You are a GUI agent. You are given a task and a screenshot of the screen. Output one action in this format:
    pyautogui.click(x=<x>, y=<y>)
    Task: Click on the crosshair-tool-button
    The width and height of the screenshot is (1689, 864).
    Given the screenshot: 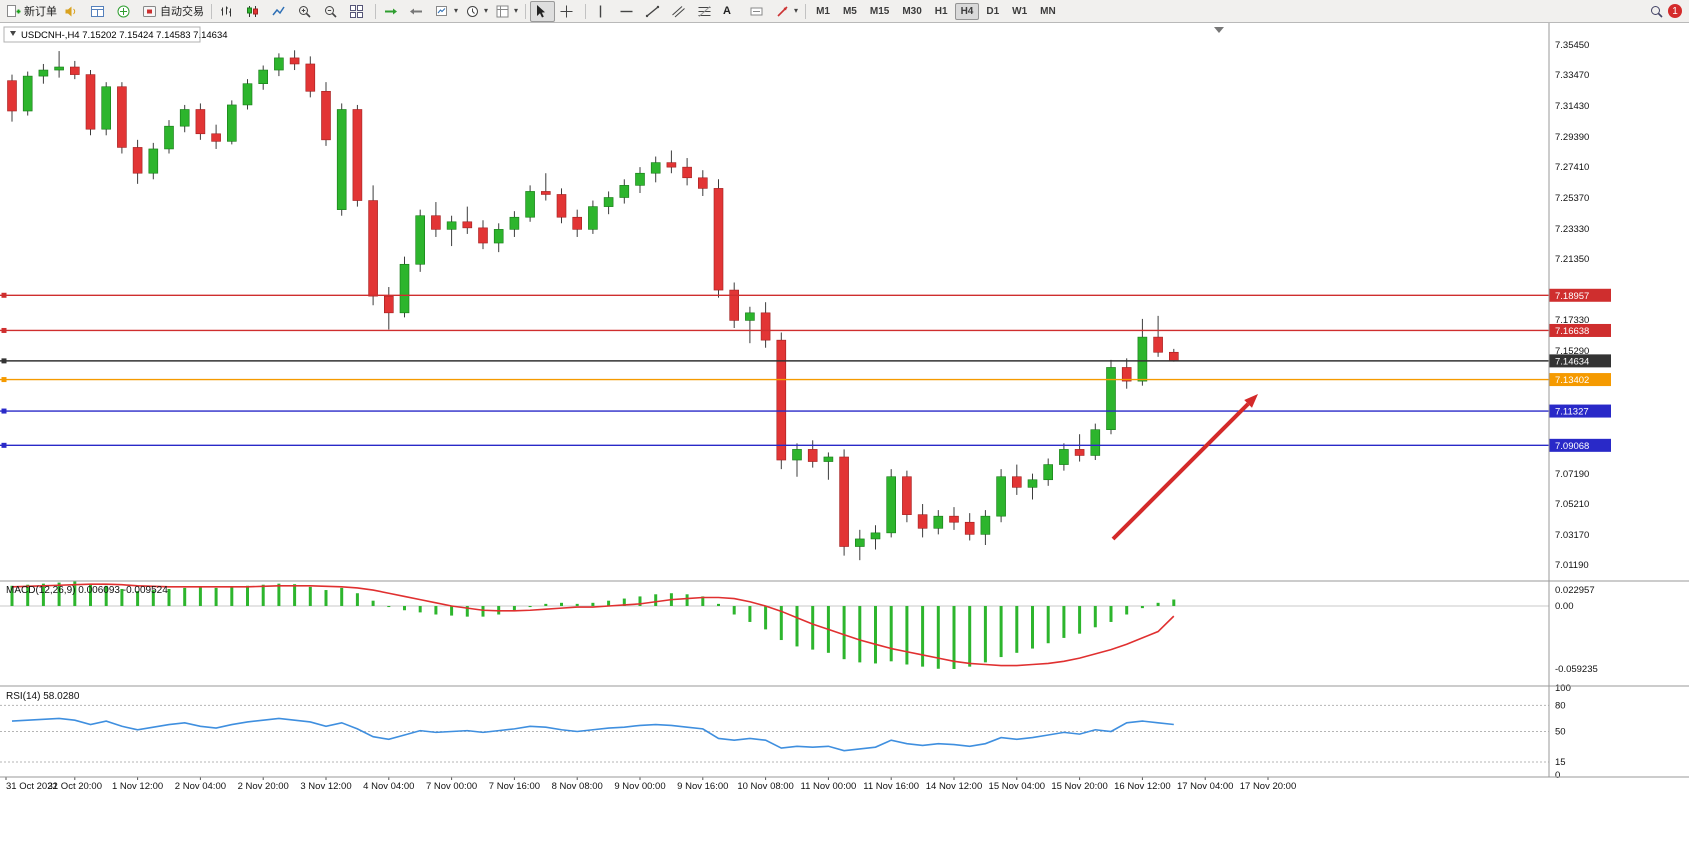 What is the action you would take?
    pyautogui.click(x=568, y=11)
    